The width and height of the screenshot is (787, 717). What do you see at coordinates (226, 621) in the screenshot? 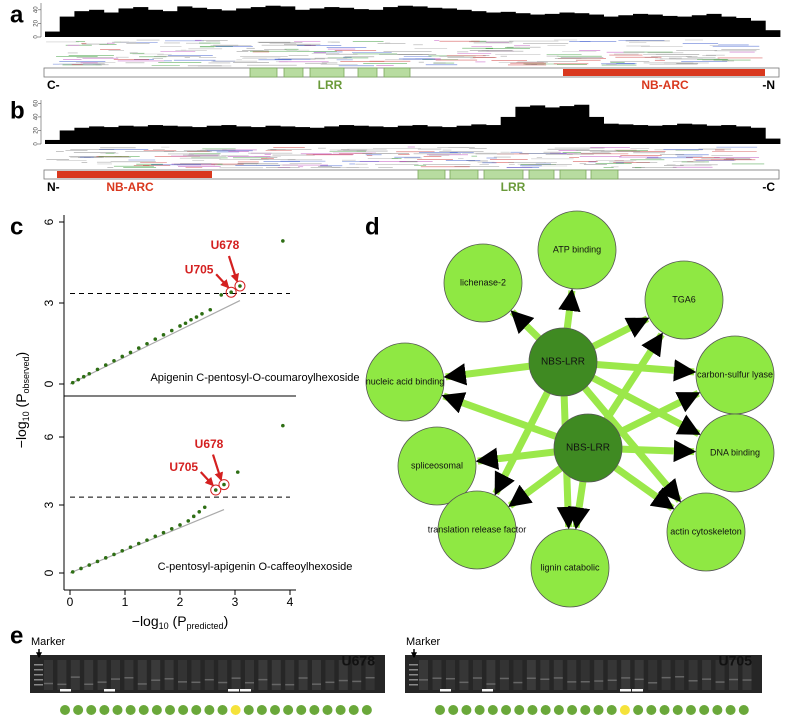
I see `label-part: )` at bounding box center [226, 621].